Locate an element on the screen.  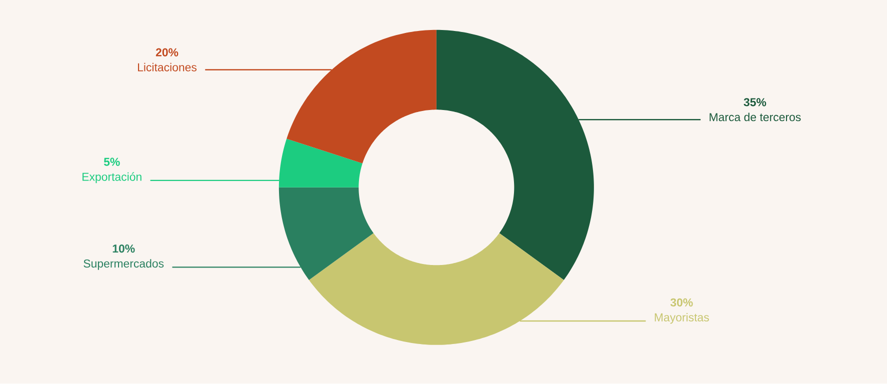
slice-label: Mayoristas is located at coordinates (681, 318).